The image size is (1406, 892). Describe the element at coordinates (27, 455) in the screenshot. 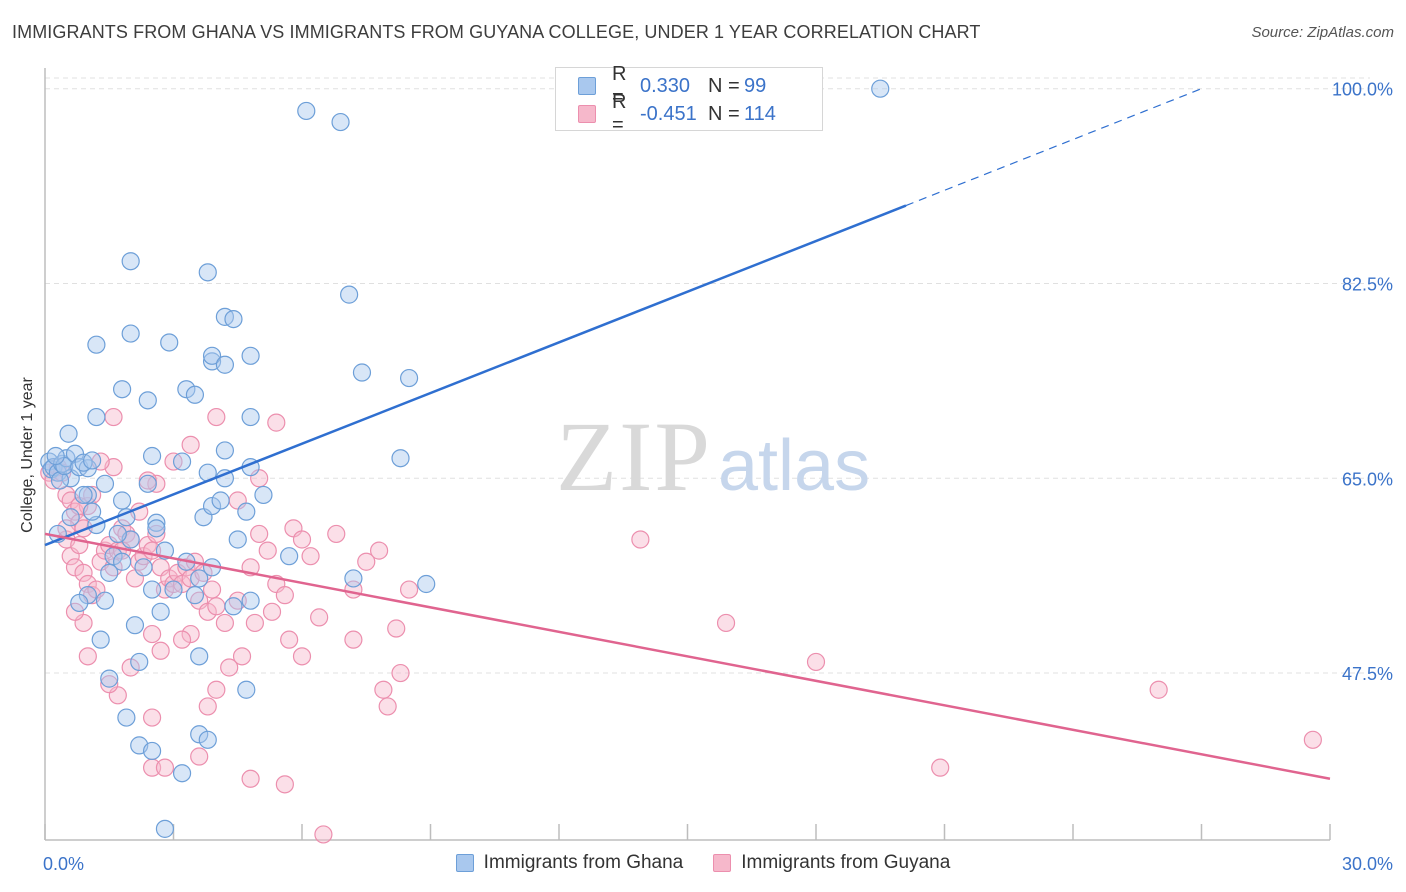

I see `y-axis-label: College, Under 1 year` at that location.